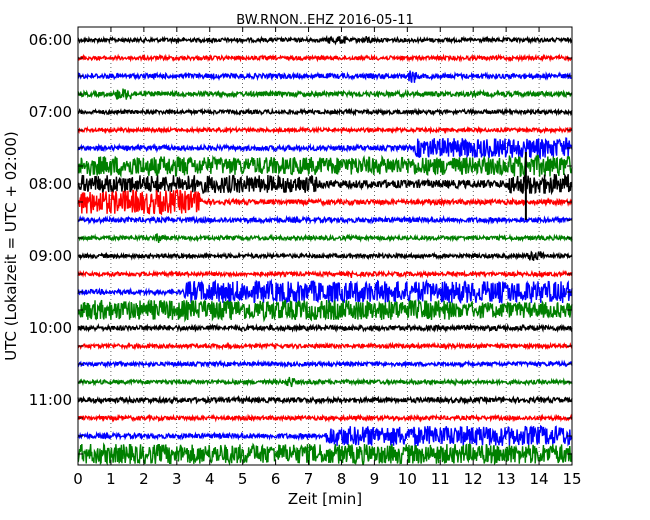  What do you see at coordinates (78, 479) in the screenshot?
I see `x-tick-label: 0` at bounding box center [78, 479].